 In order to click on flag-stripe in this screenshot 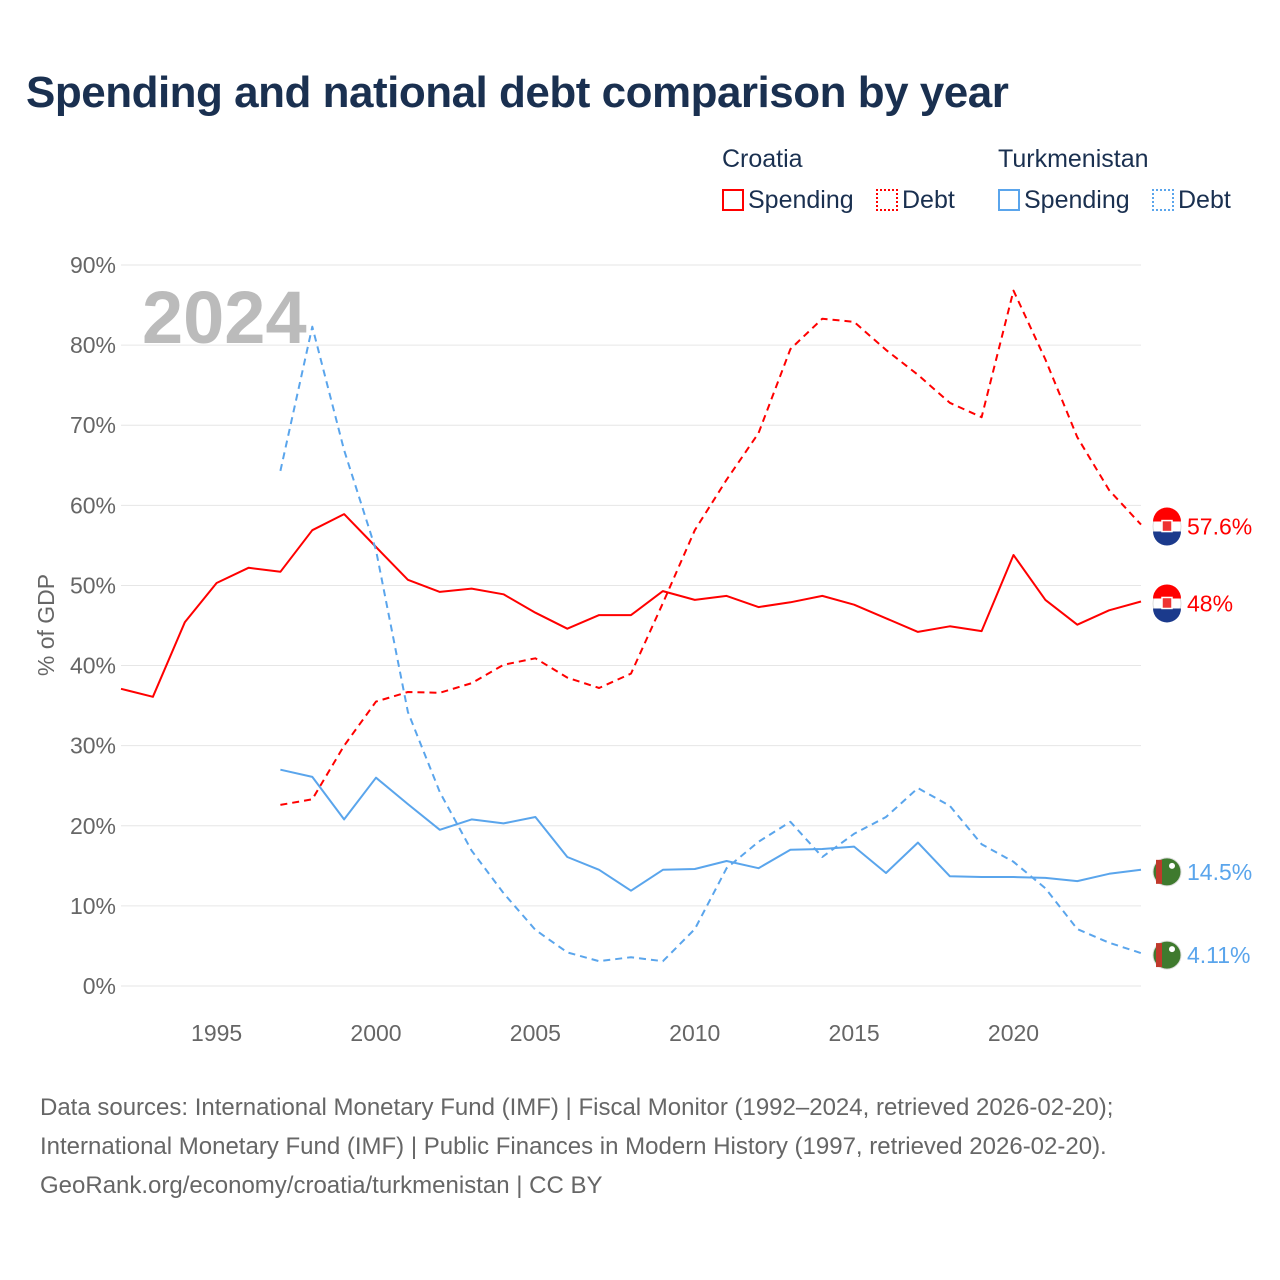, I will do `click(1167, 538)`.